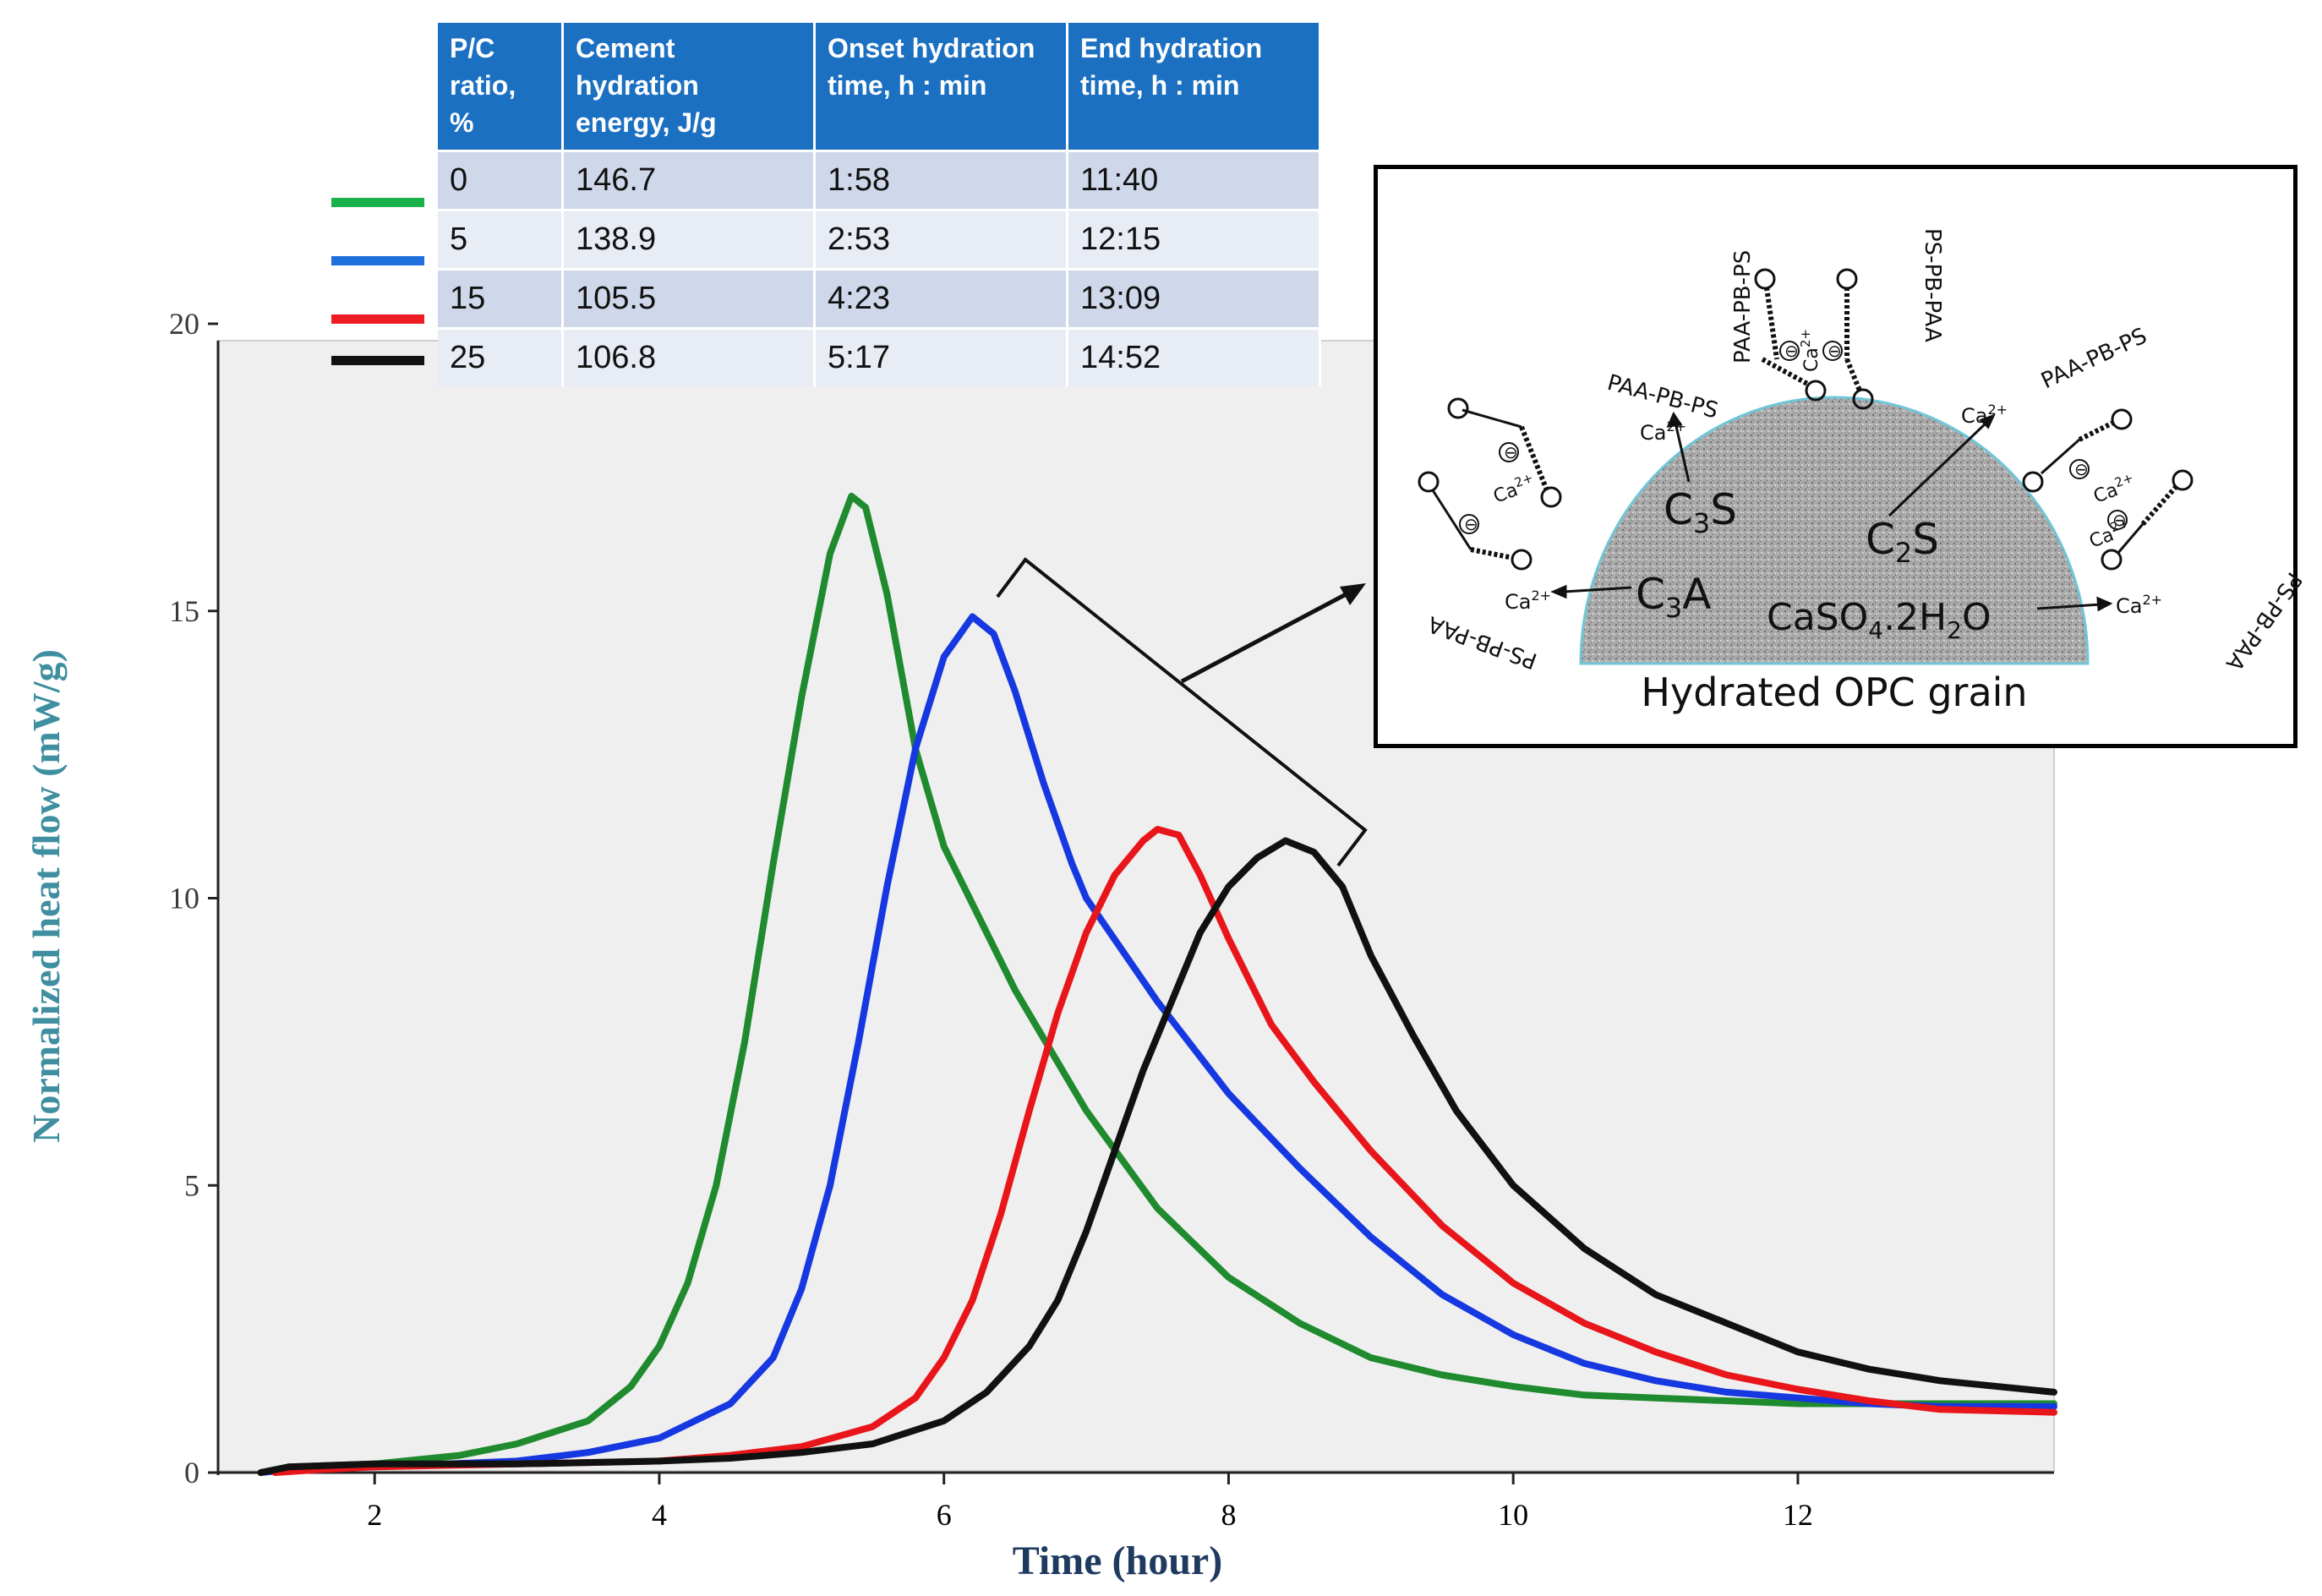 The image size is (2322, 1596). Describe the element at coordinates (659, 1515) in the screenshot. I see `x-tick-label: 4` at that location.